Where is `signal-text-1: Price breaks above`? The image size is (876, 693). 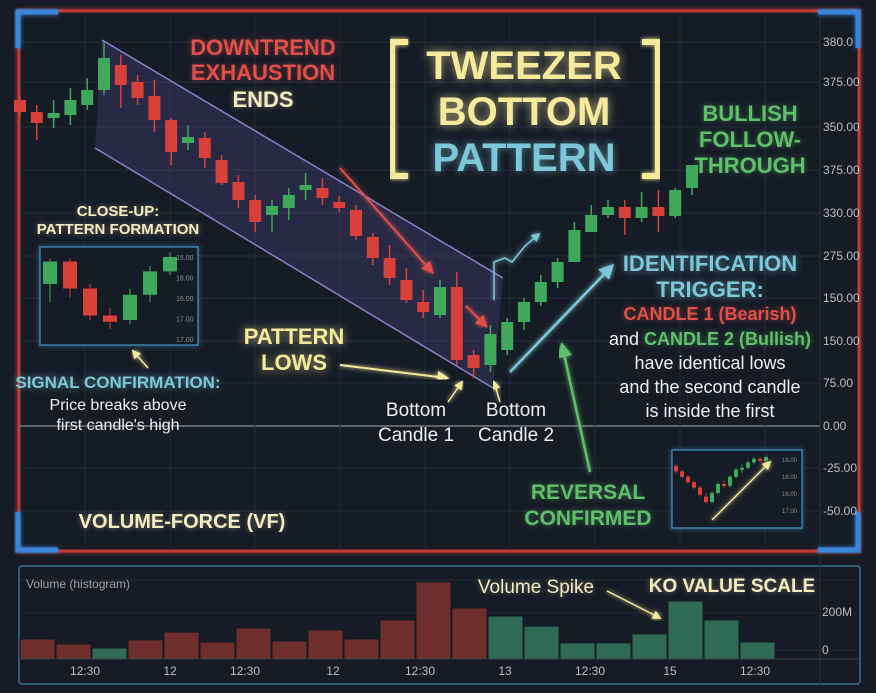 signal-text-1: Price breaks above is located at coordinates (118, 405).